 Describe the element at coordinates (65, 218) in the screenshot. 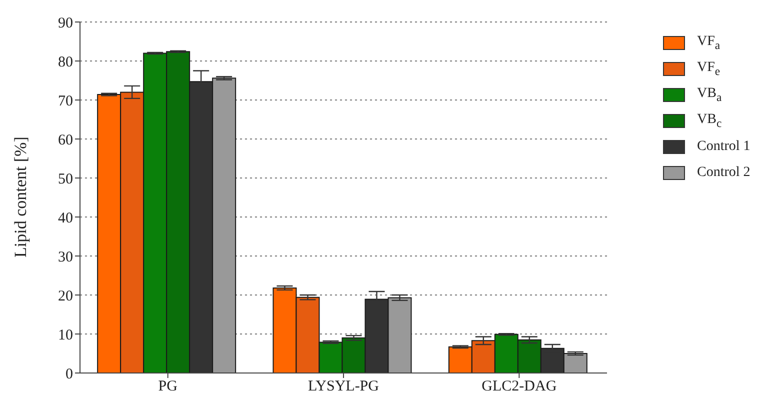

I see `y-tick-label: 40` at that location.